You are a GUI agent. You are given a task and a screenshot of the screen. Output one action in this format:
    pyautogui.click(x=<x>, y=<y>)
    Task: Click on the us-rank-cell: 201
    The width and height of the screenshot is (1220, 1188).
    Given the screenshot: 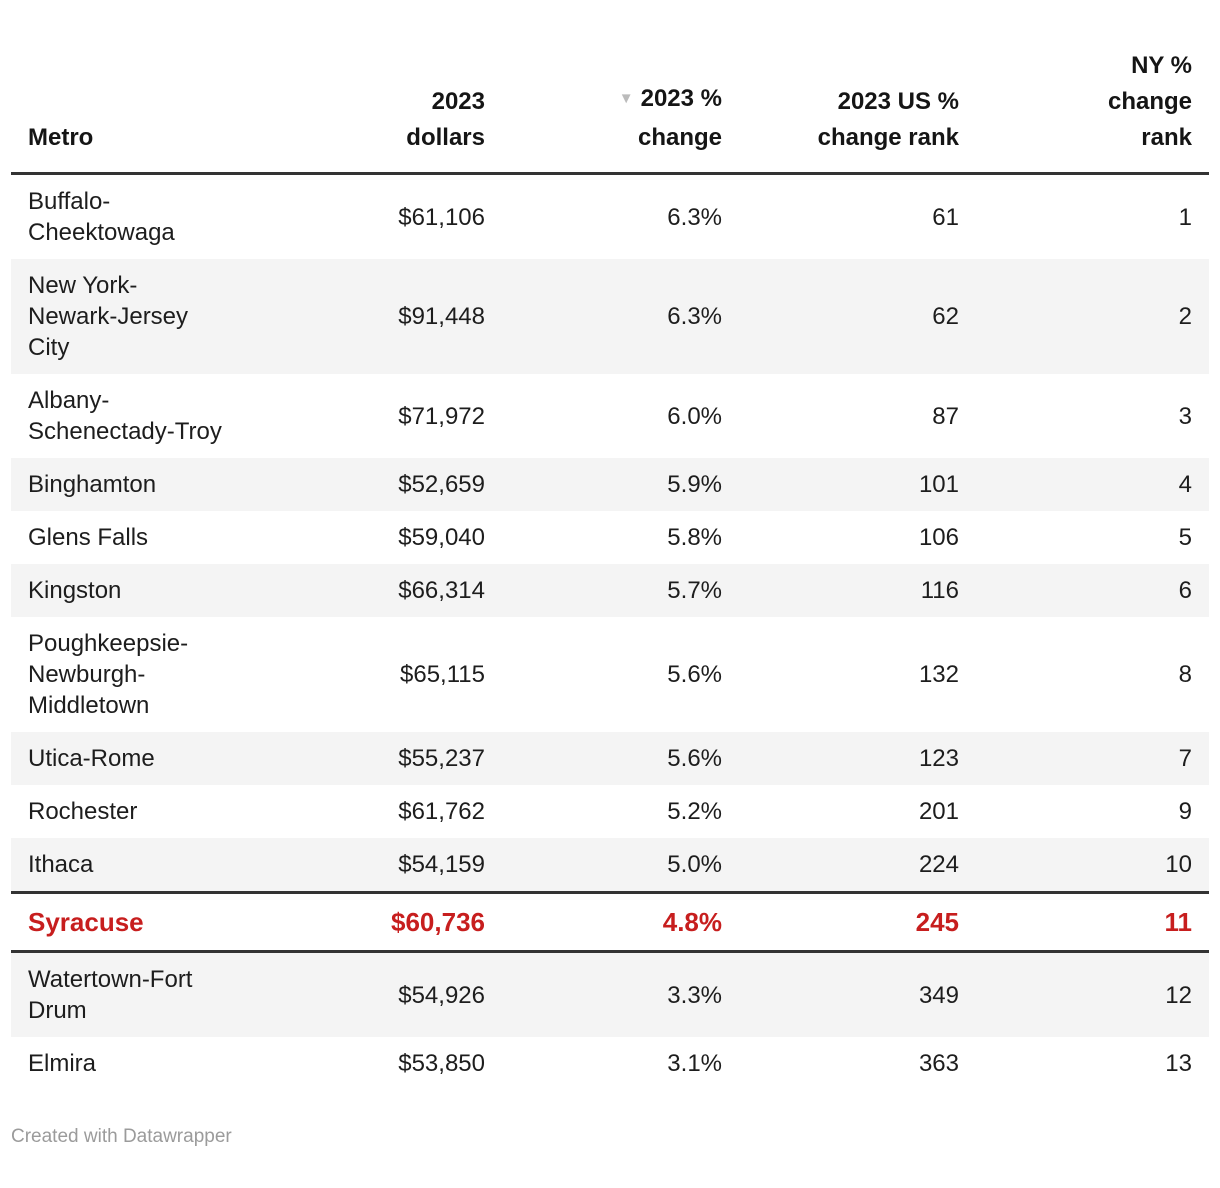 What is the action you would take?
    pyautogui.click(x=938, y=811)
    